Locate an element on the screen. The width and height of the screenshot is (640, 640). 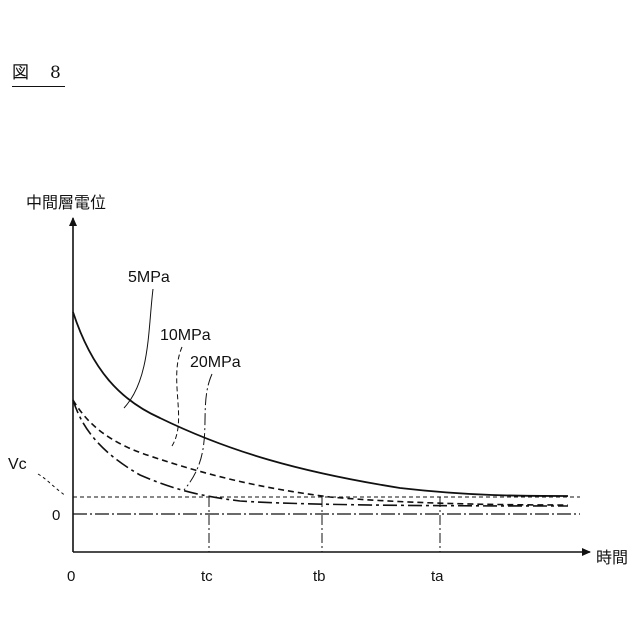
series-20mpa-line is located at coordinates (320, 453).